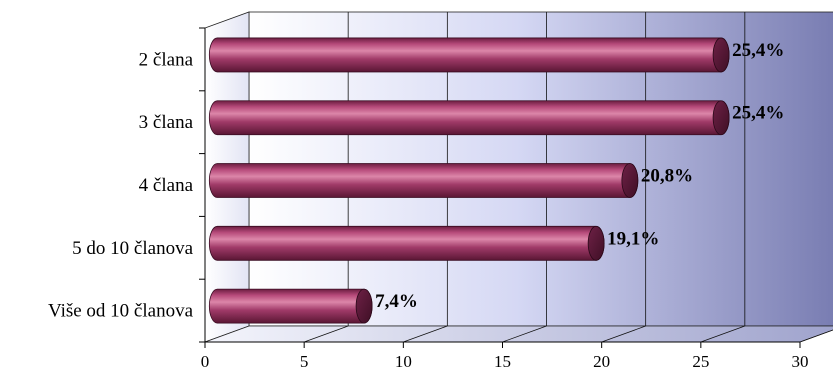 The width and height of the screenshot is (833, 371). I want to click on x-tick-label: 30, so click(800, 361).